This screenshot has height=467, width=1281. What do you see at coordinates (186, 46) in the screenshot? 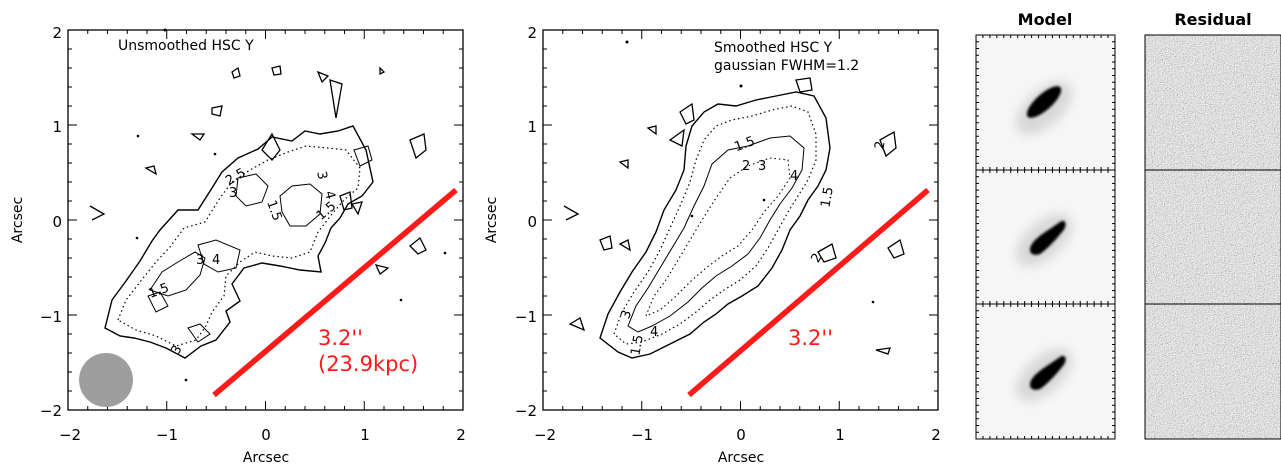
I see `panel-title: Unsmoothed HSC Y` at bounding box center [186, 46].